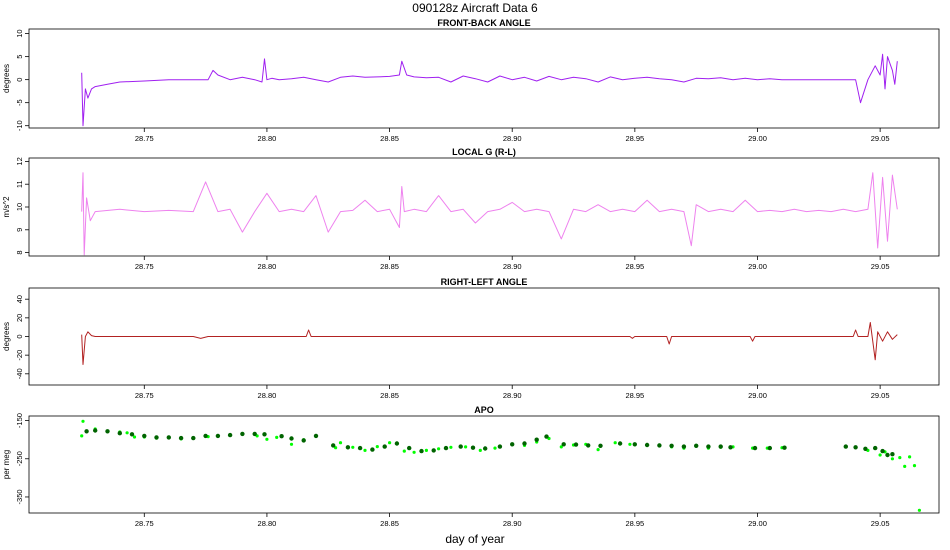  What do you see at coordinates (475, 8) in the screenshot?
I see `figure-title: 090128z Aircraft Data 6` at bounding box center [475, 8].